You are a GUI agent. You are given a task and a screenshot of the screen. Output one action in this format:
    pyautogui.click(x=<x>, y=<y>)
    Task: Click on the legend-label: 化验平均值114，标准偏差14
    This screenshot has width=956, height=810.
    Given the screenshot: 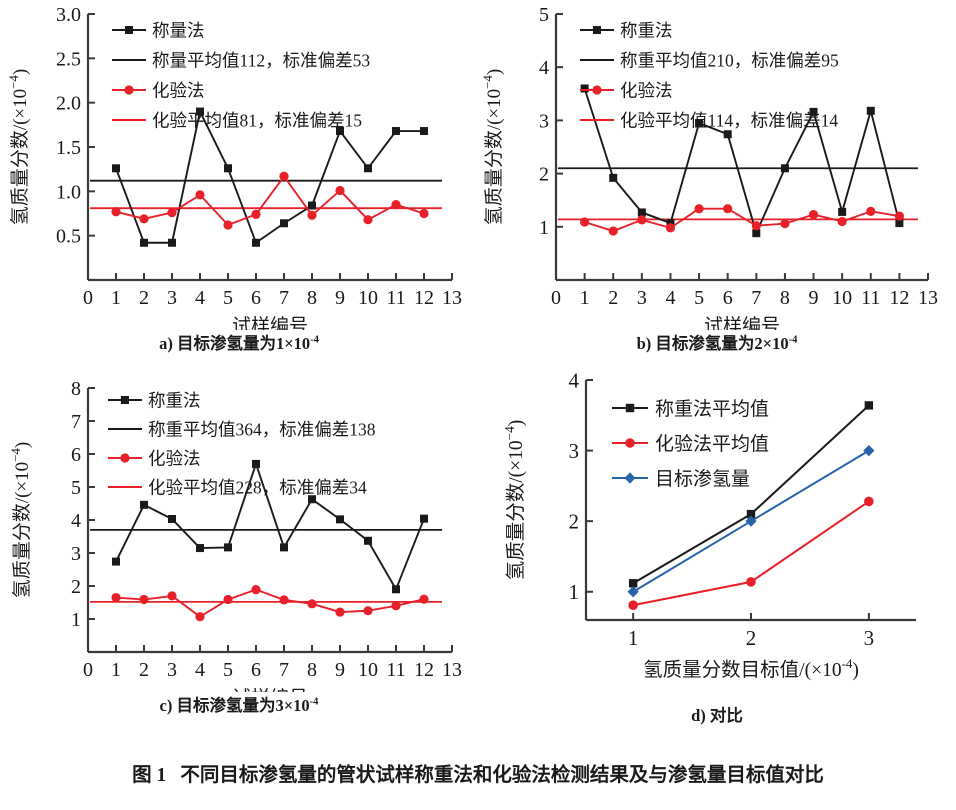 What is the action you would take?
    pyautogui.click(x=729, y=120)
    